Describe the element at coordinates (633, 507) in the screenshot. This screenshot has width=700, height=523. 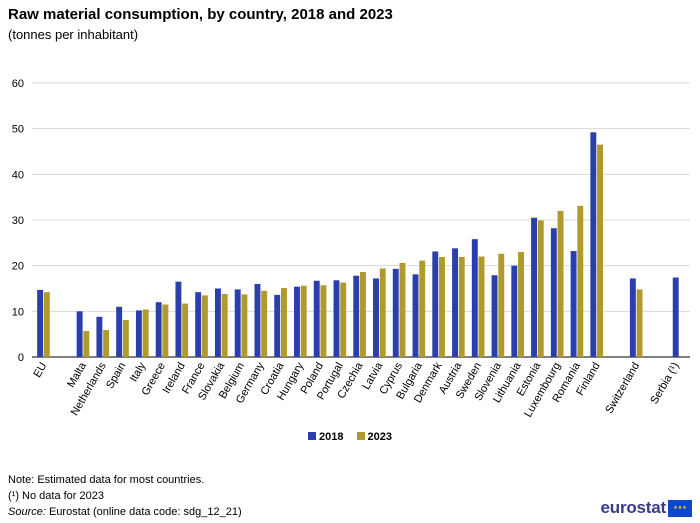
I see `logo-text: eurostat` at that location.